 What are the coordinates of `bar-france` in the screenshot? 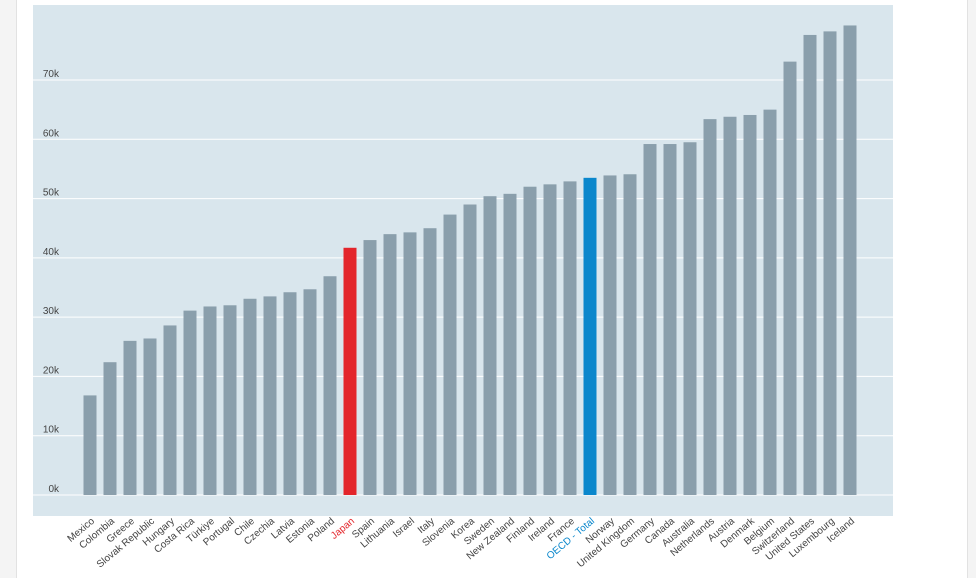 It's located at (570, 338).